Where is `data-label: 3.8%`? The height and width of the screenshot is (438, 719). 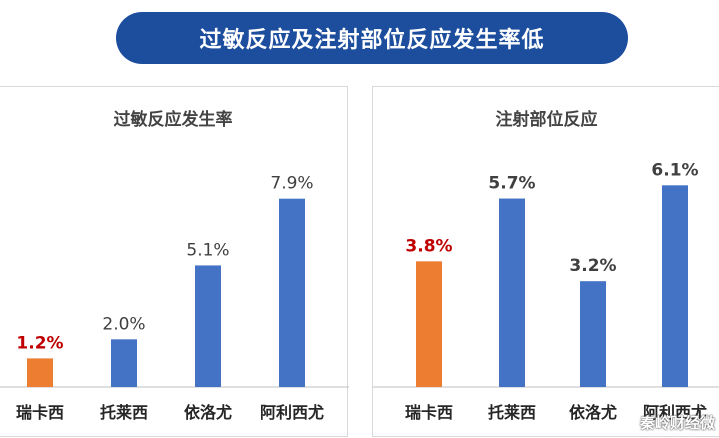
data-label: 3.8% is located at coordinates (428, 246).